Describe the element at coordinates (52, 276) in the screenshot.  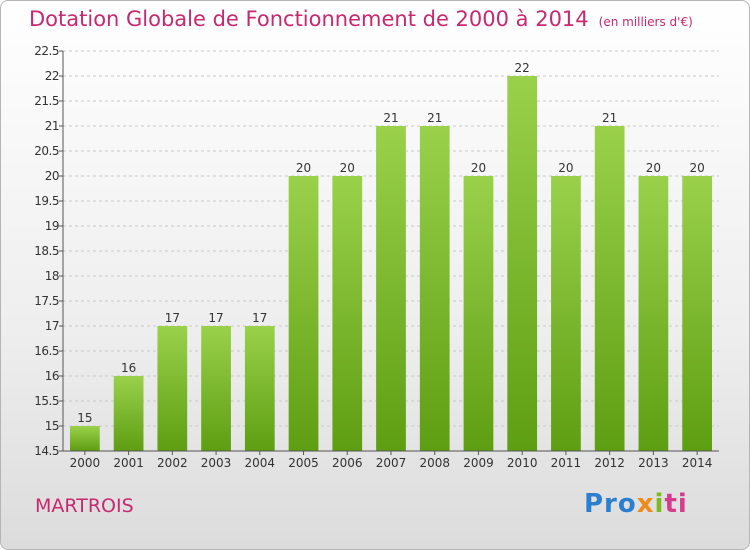
I see `y-tick-label: 18` at that location.